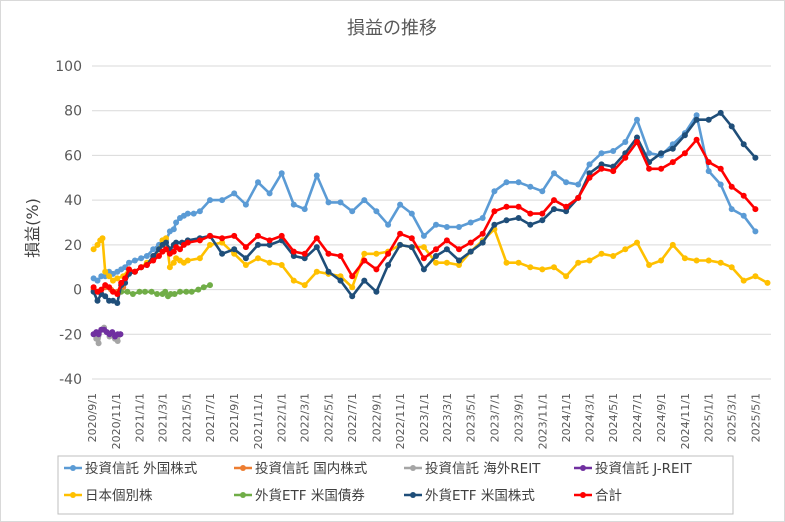 This screenshot has width=785, height=522. Describe the element at coordinates (352, 417) in the screenshot. I see `x-tick-label: 2022/7/1` at that location.